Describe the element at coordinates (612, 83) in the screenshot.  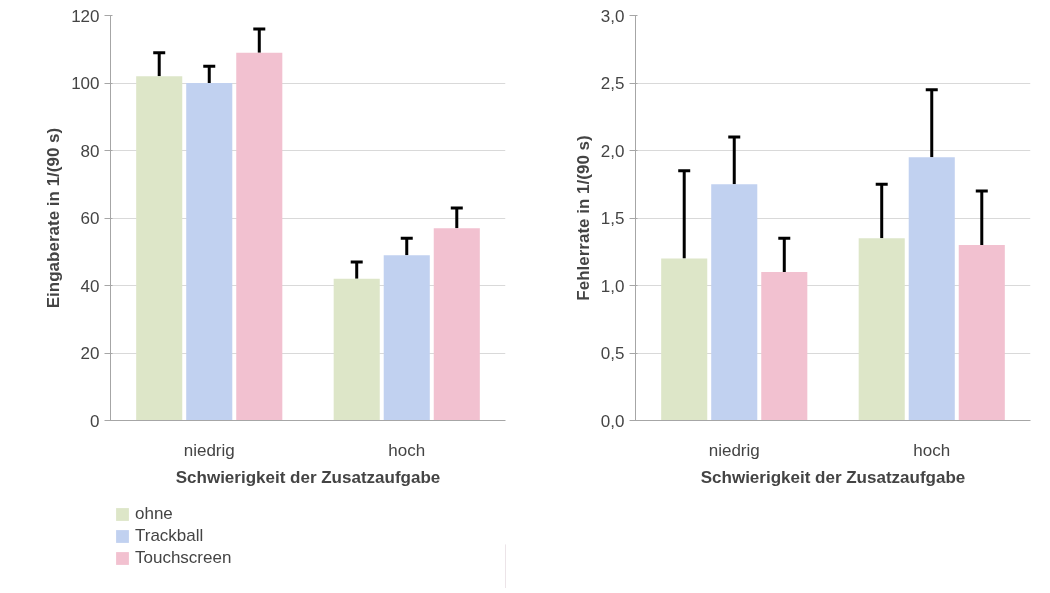
I see `y-tick-label: 2,5` at that location.